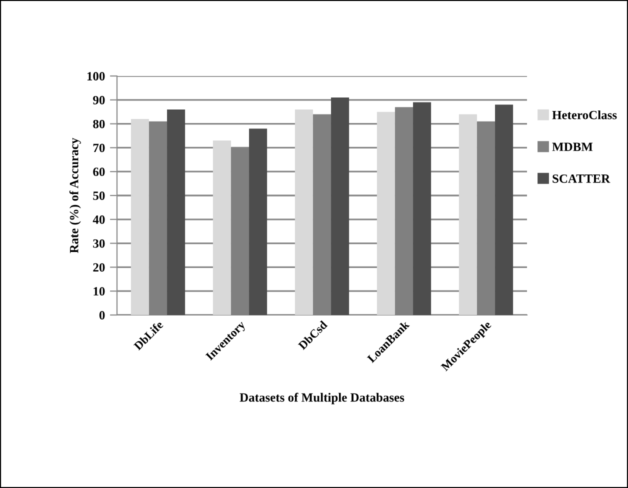 Image resolution: width=628 pixels, height=488 pixels. What do you see at coordinates (581, 178) in the screenshot?
I see `legend-label: SCATTER` at bounding box center [581, 178].